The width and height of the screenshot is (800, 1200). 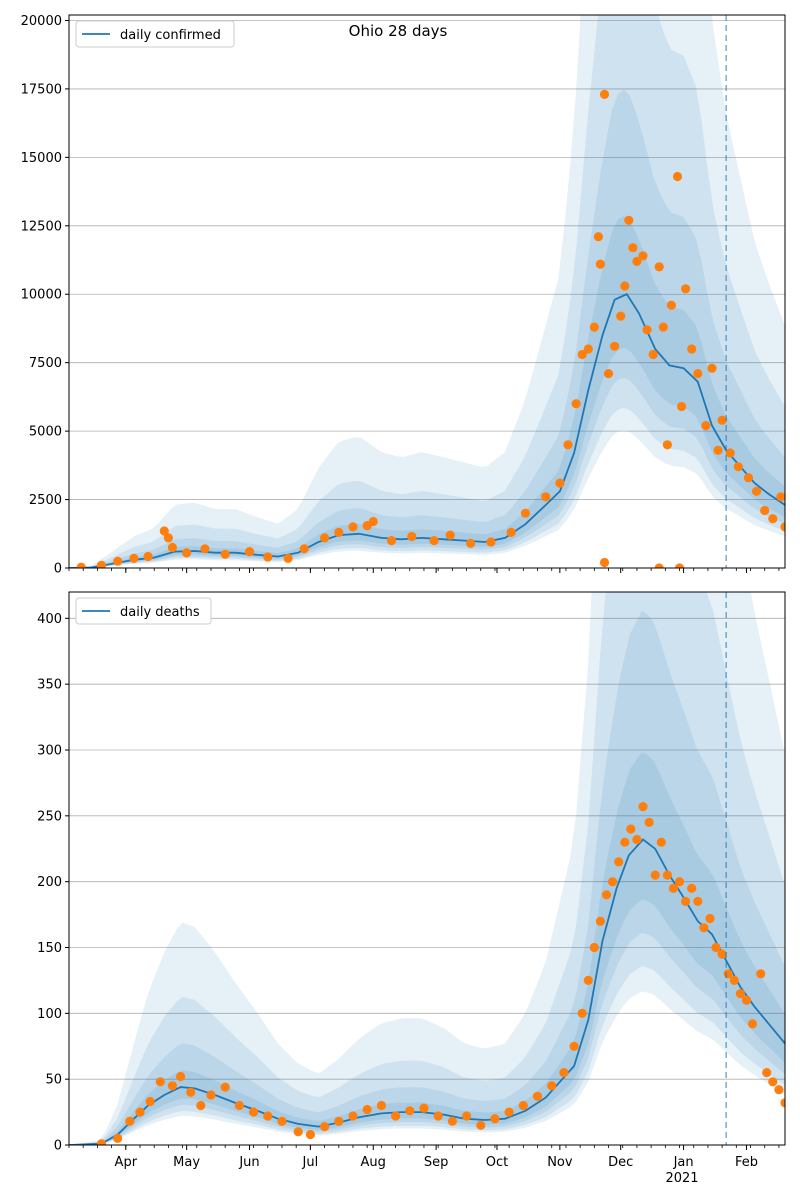 I want to click on y-tick-label: 15000, so click(x=41, y=158).